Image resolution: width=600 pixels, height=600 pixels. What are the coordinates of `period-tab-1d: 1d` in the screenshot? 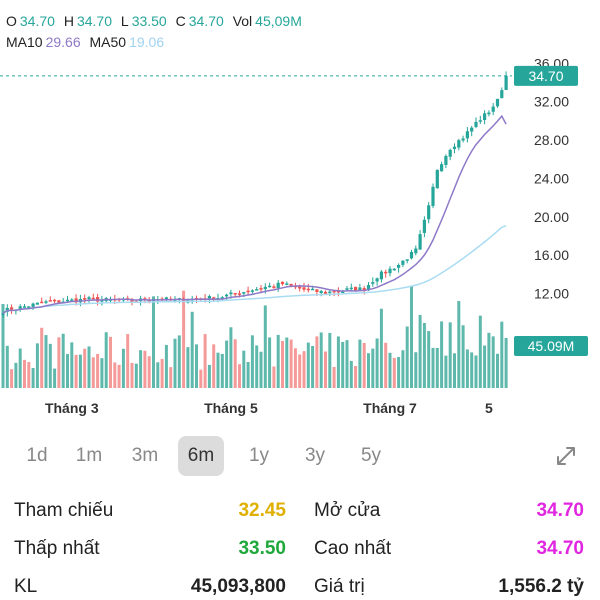 It's located at (37, 455).